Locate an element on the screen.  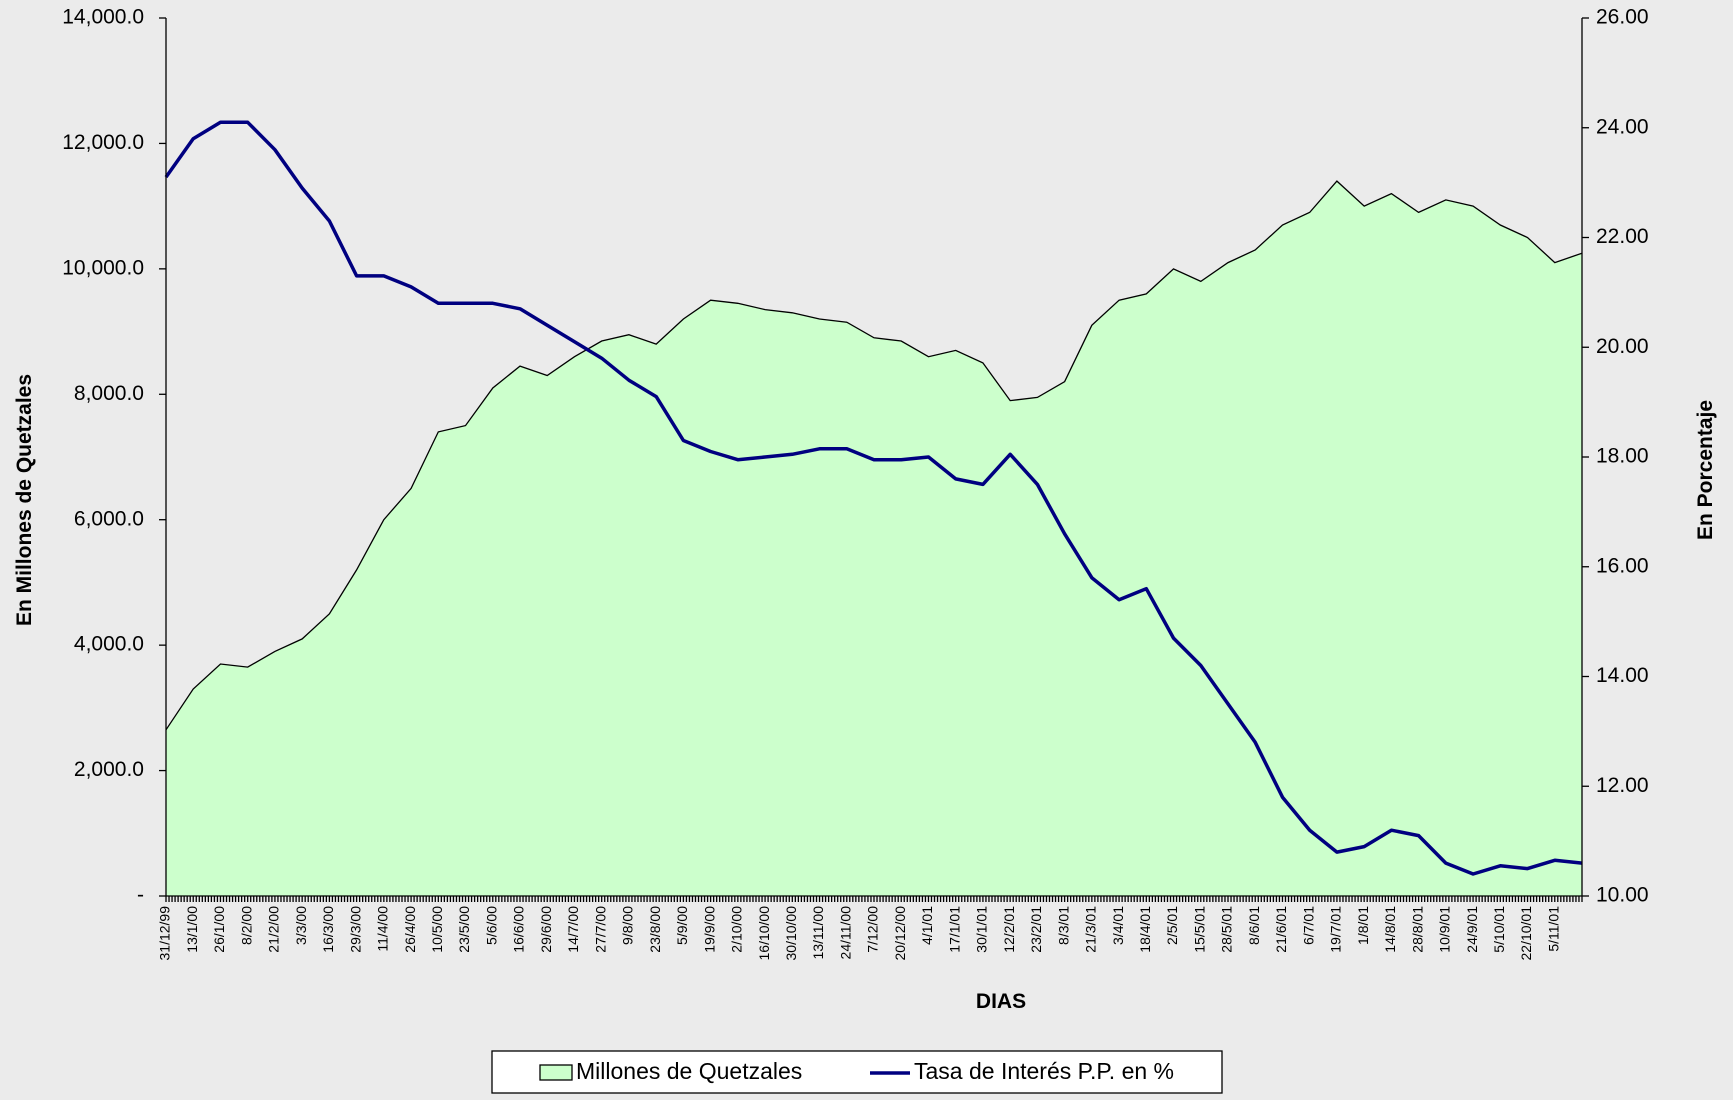
x-tick-label: 21/3/01 is located at coordinates (1091, 929).